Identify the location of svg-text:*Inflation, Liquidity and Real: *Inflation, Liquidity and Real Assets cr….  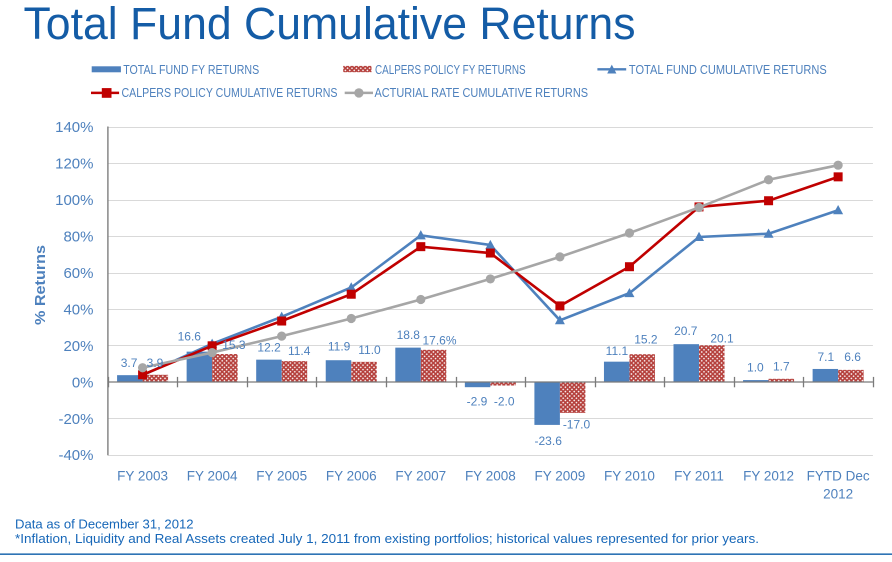
(387, 539).